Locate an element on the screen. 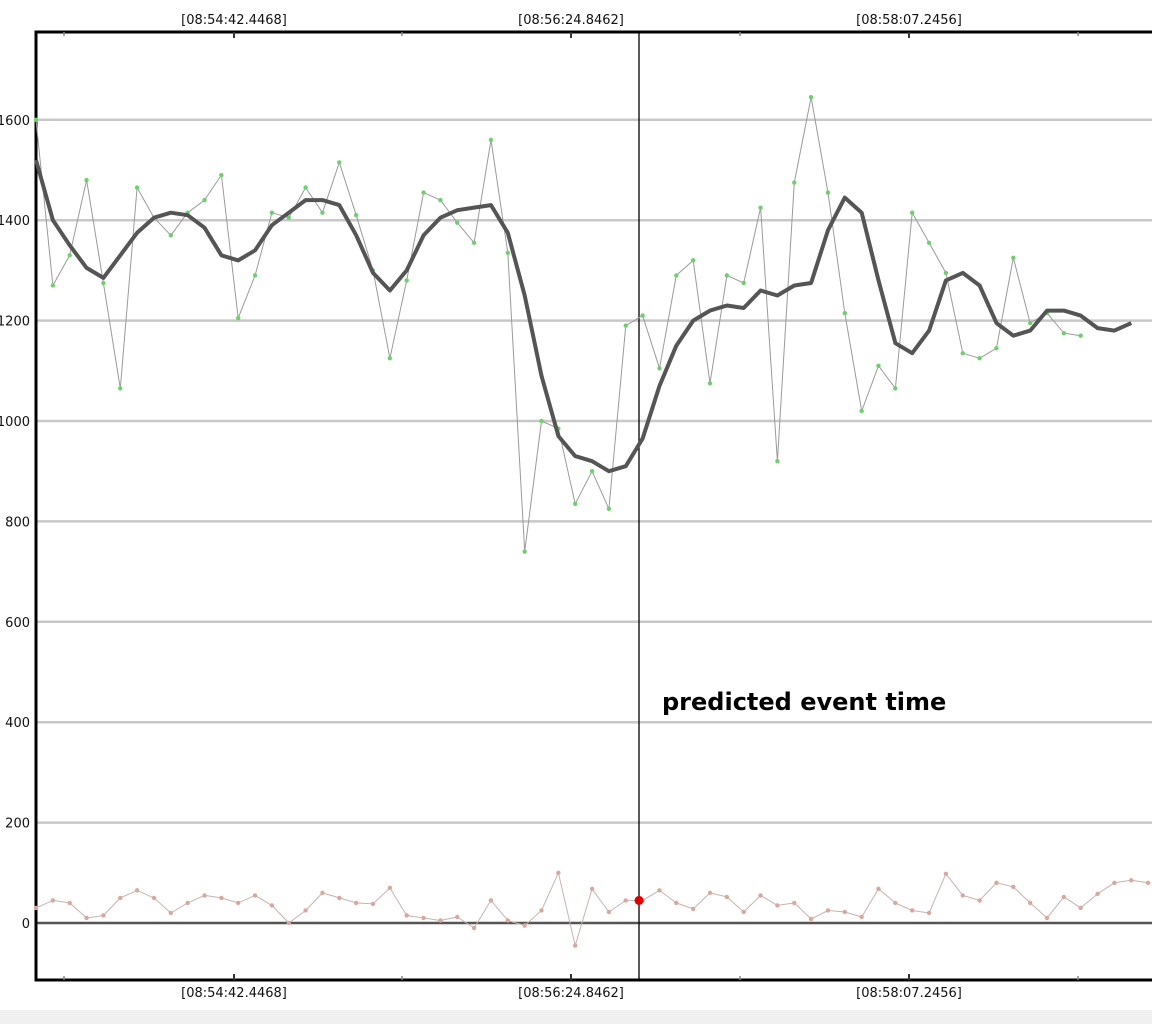  x-tick-label-bottom: [08:56:24.8462] is located at coordinates (571, 993).